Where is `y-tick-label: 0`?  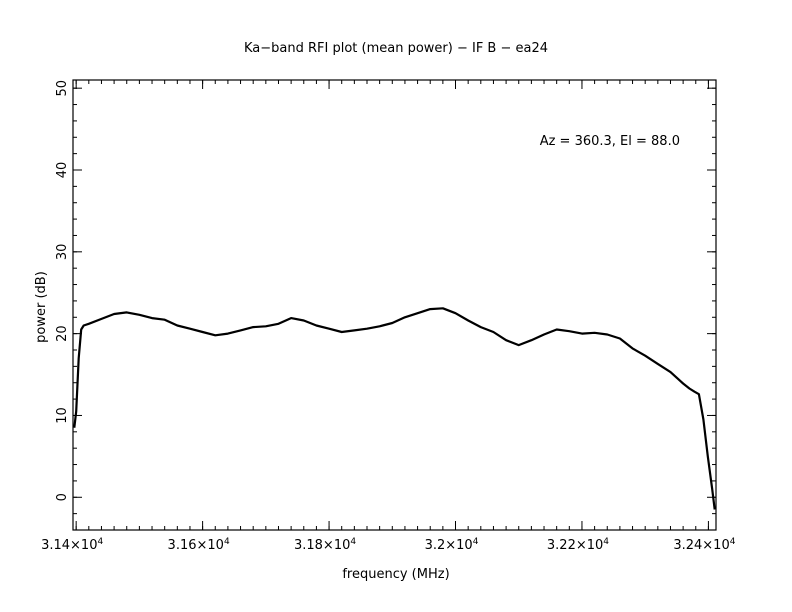
y-tick-label: 0 is located at coordinates (62, 497).